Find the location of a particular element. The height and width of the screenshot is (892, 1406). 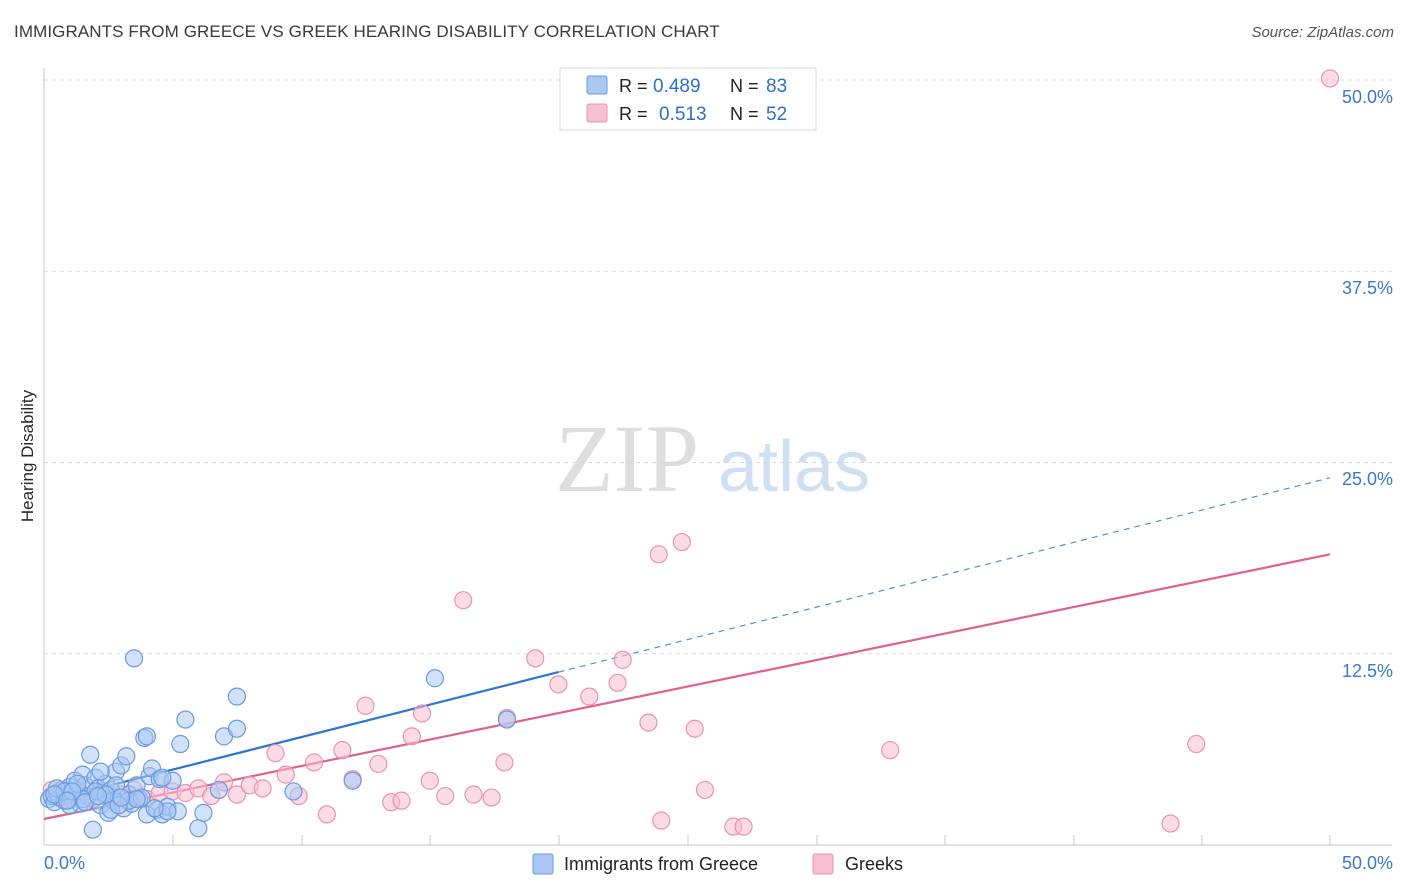

legend-swatch-pink is located at coordinates (597, 113).